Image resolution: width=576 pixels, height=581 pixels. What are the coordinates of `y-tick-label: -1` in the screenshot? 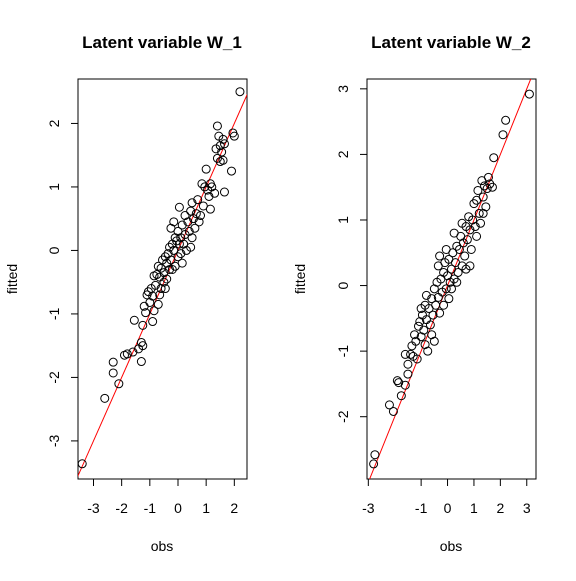 It's located at (54, 313).